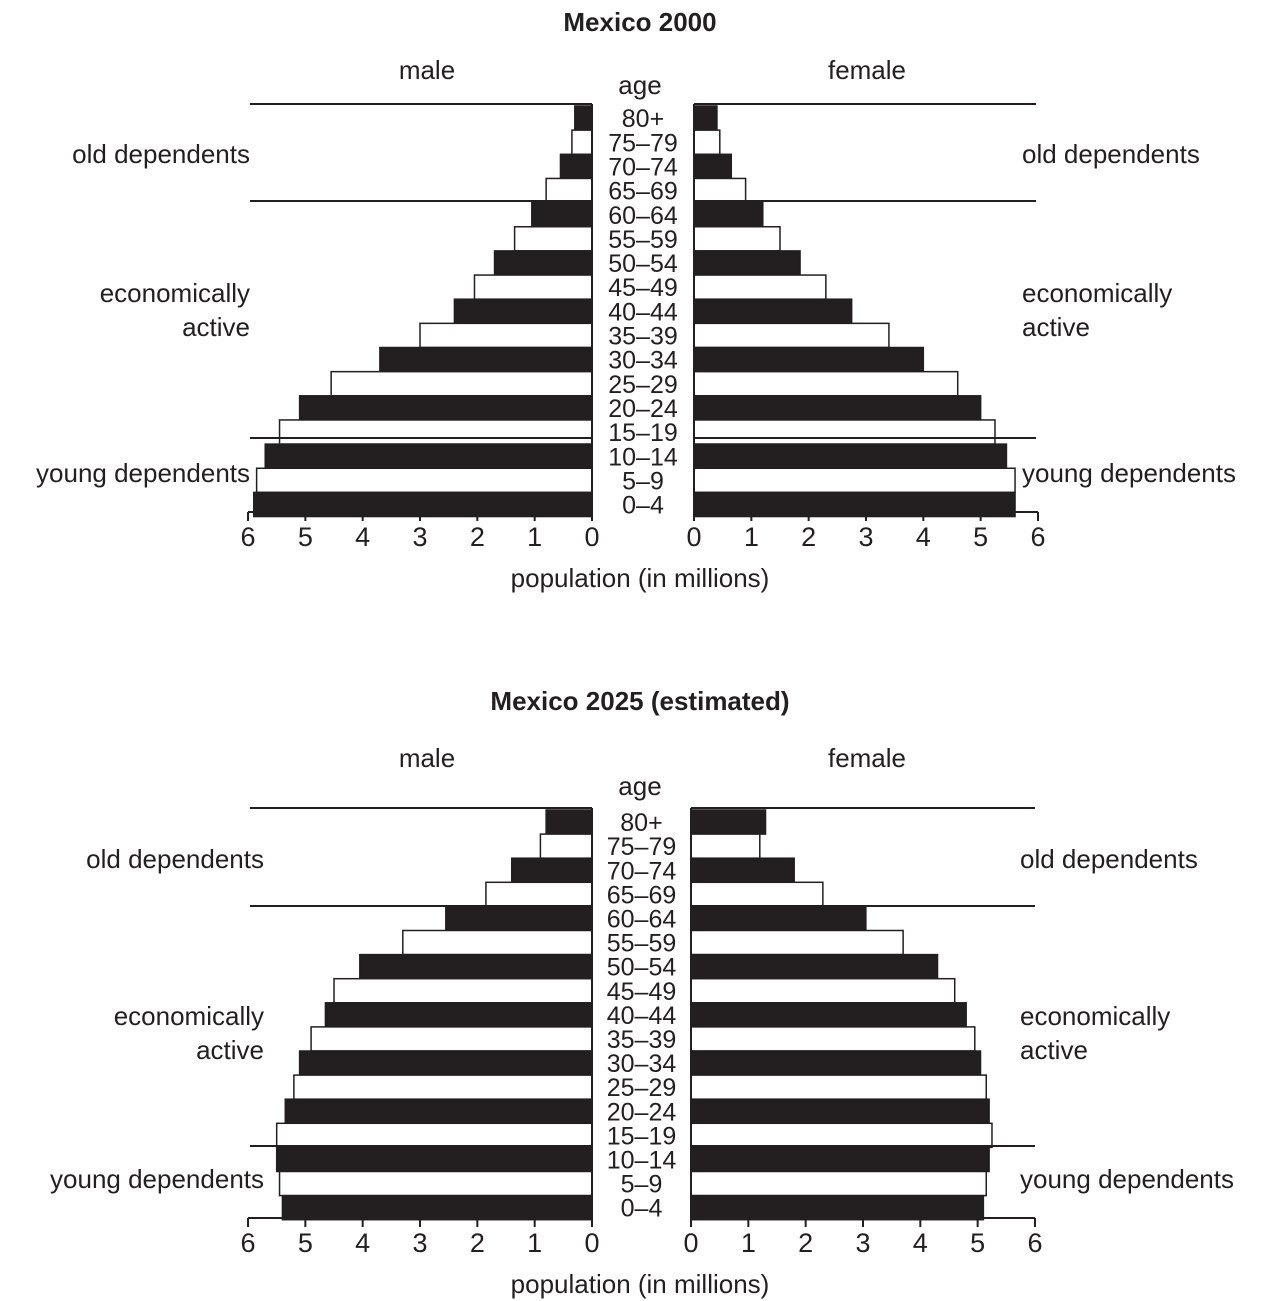  Describe the element at coordinates (643, 288) in the screenshot. I see `age-tick-label: 45–49` at that location.